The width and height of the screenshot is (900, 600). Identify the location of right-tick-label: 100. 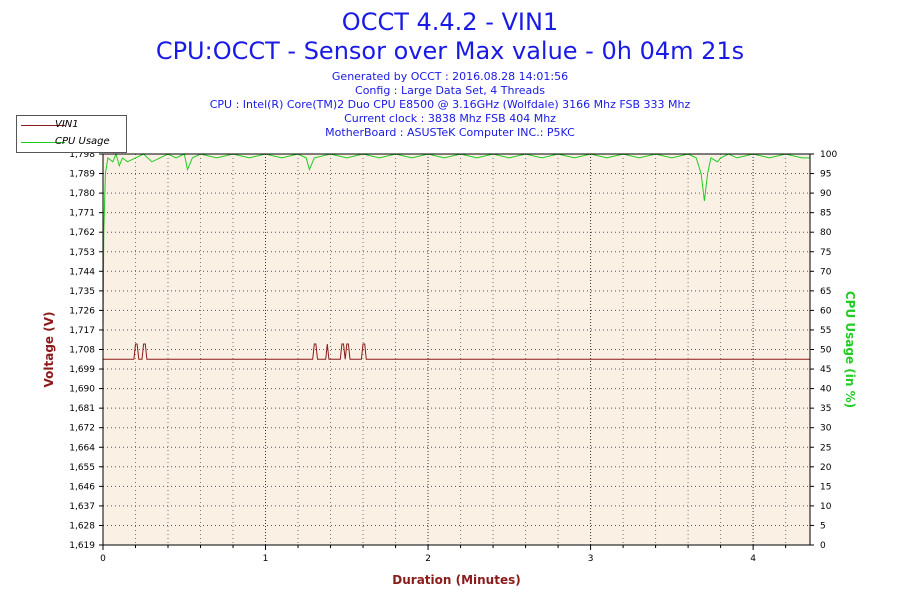
(828, 155).